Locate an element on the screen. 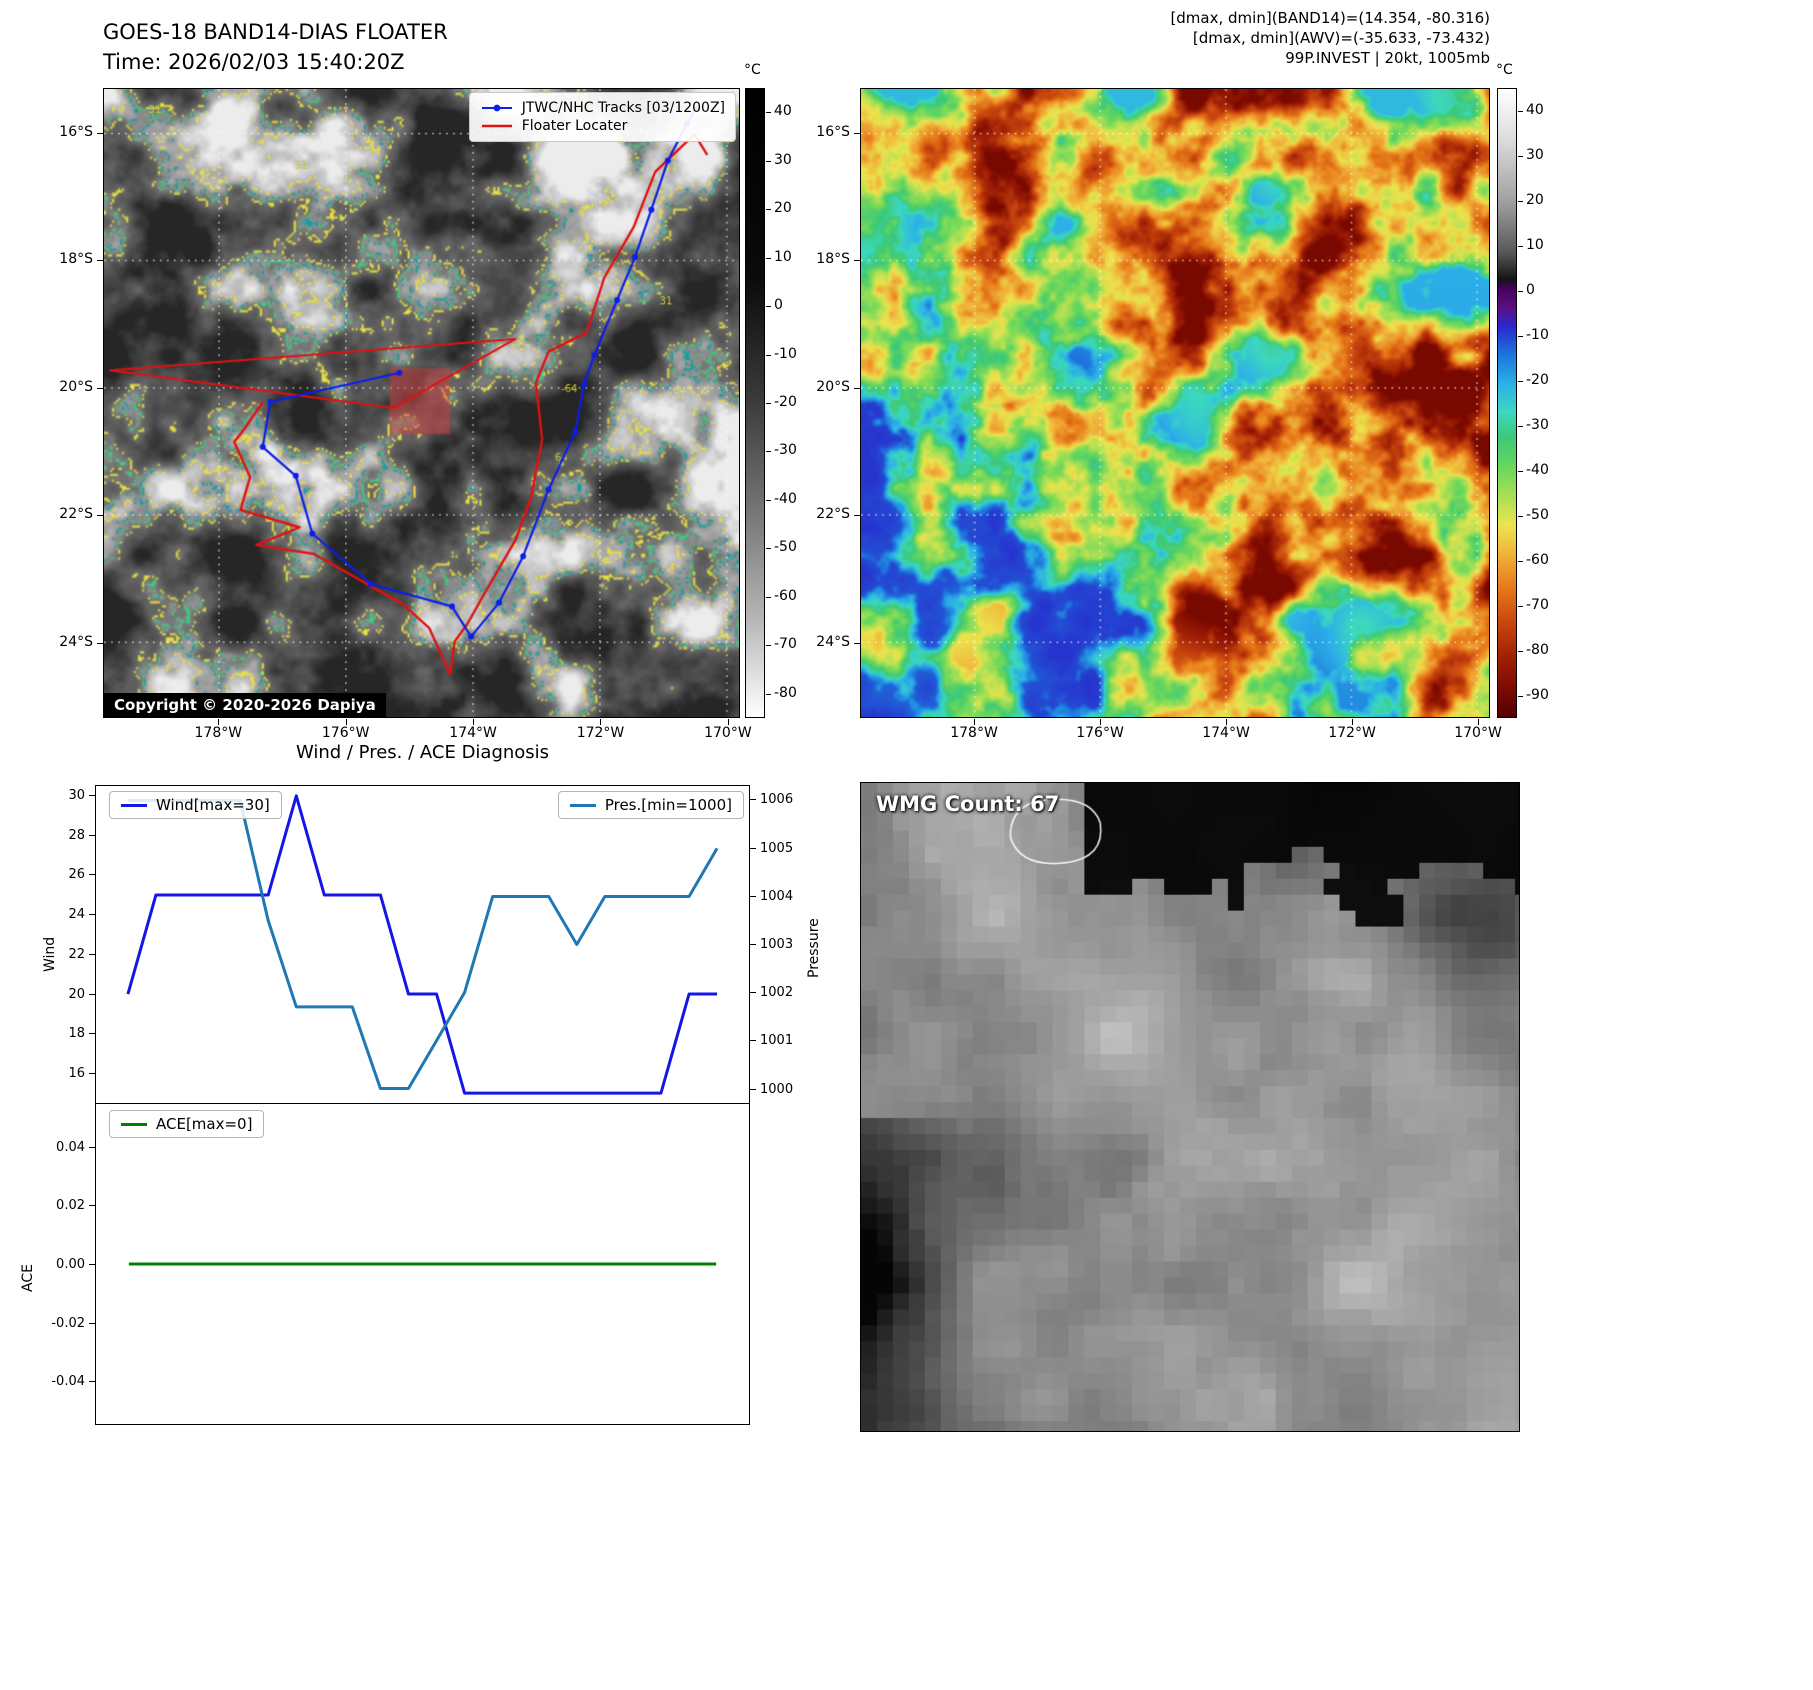 The width and height of the screenshot is (1813, 1690). ace-line-sample-icon is located at coordinates (134, 1124).